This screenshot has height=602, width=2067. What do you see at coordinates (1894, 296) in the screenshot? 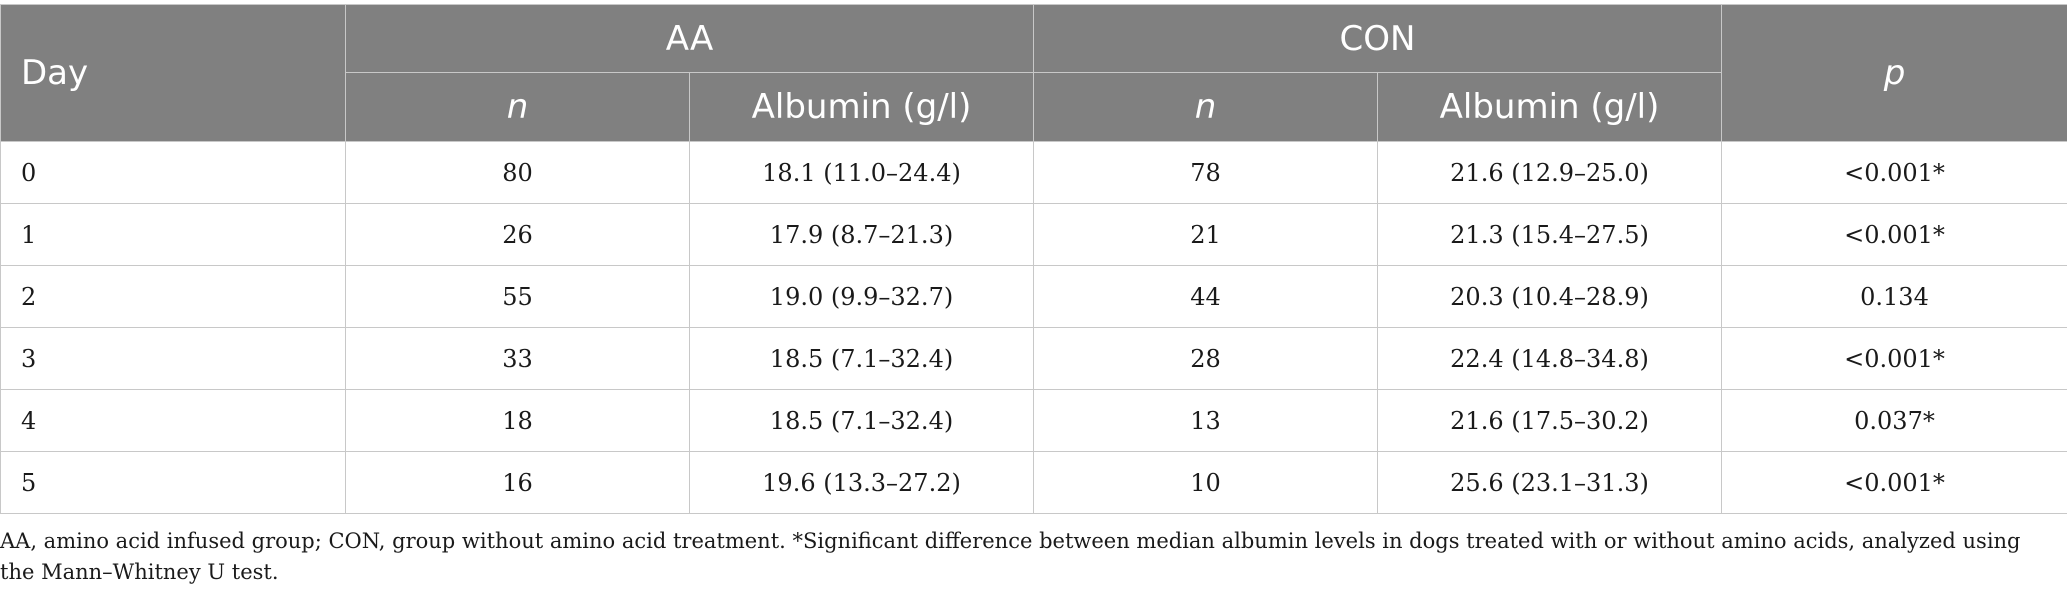
I see `cell-p-value: 0.134` at bounding box center [1894, 296].